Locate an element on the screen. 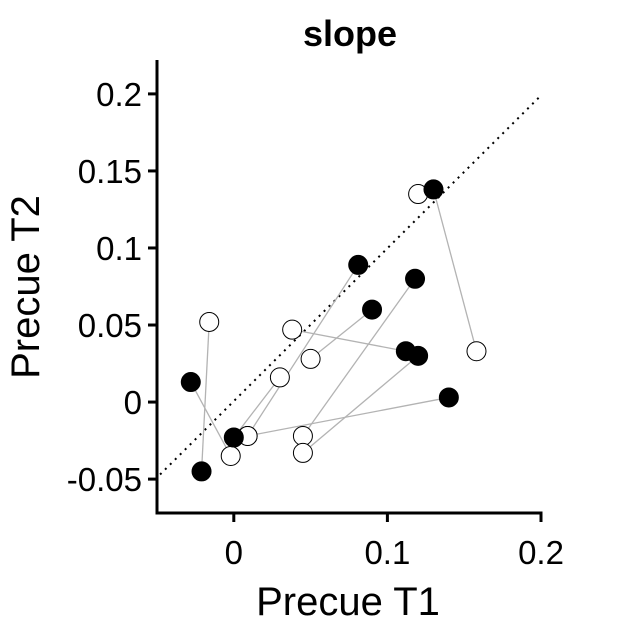 The height and width of the screenshot is (625, 625). y-tick-label: 0.15 is located at coordinates (110, 171).